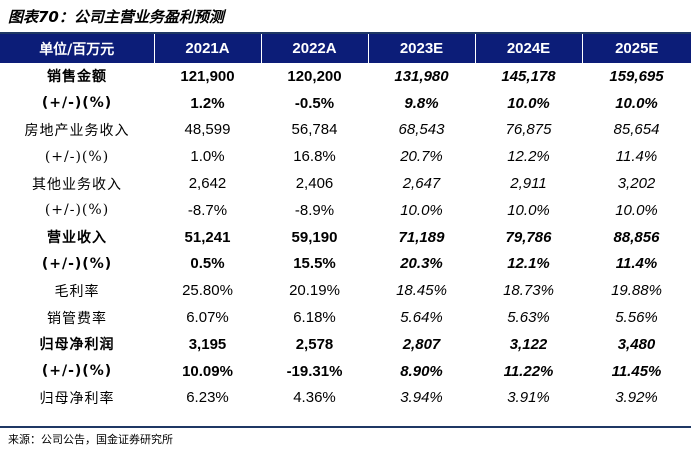 Image resolution: width=691 pixels, height=458 pixels. What do you see at coordinates (636, 237) in the screenshot?
I see `table-cell: 88,856` at bounding box center [636, 237].